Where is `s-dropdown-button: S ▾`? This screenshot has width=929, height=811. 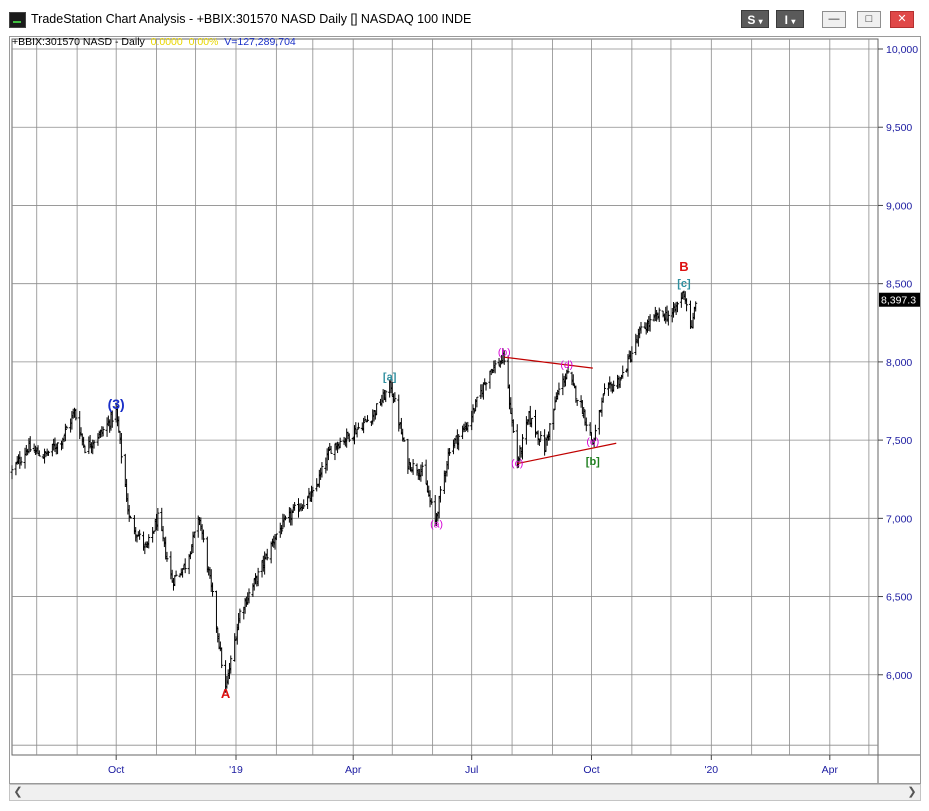
s-dropdown-button: S ▾ is located at coordinates (755, 19).